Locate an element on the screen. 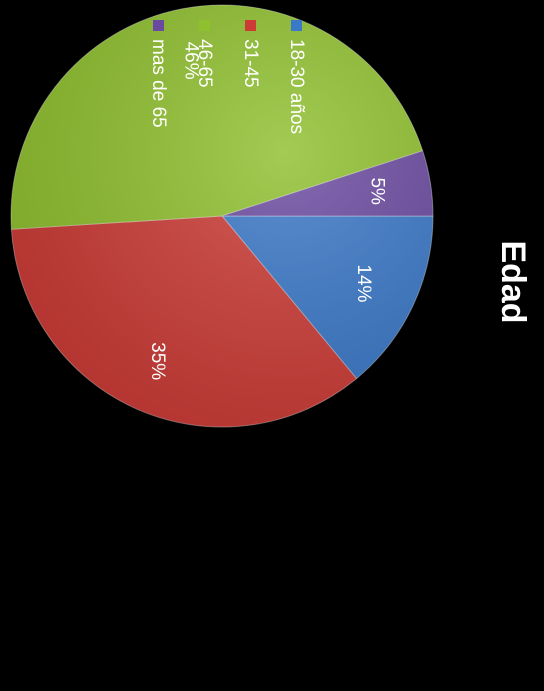 This screenshot has width=544, height=691. legend-item-1: 18-30 años is located at coordinates (296, 77).